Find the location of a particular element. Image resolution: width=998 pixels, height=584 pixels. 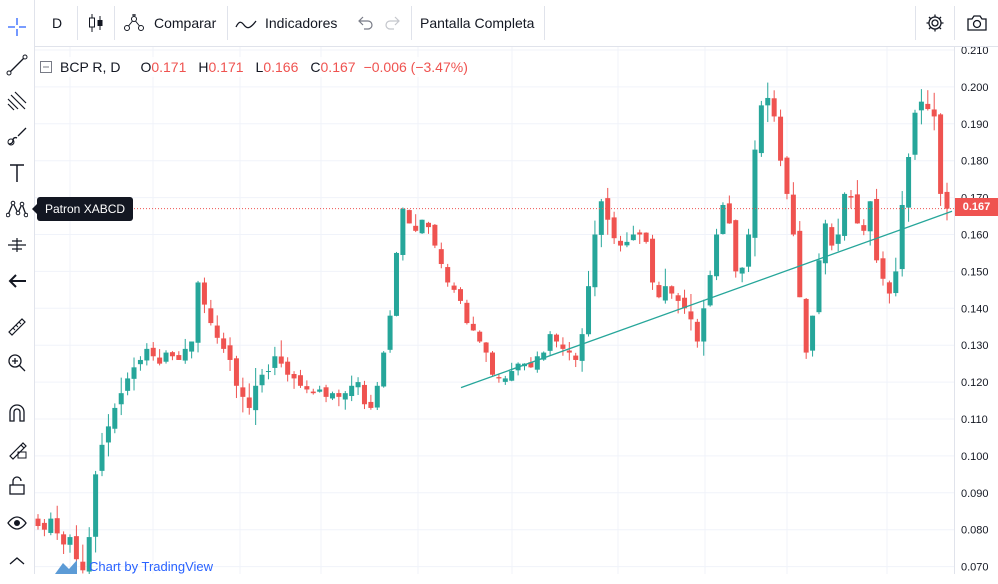

redo-button is located at coordinates (392, 23).